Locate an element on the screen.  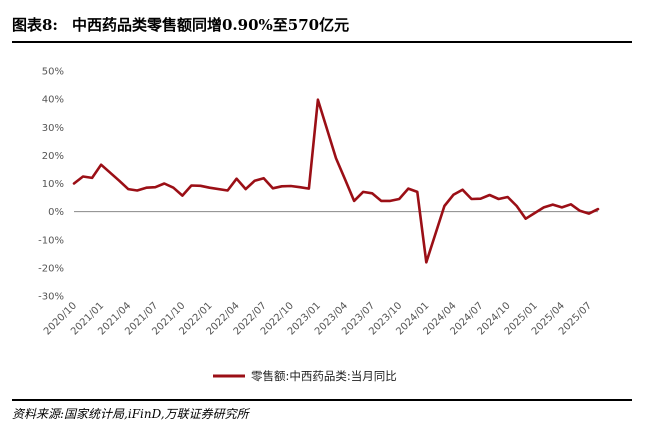
y-tick-label: 30% is located at coordinates (53, 128).